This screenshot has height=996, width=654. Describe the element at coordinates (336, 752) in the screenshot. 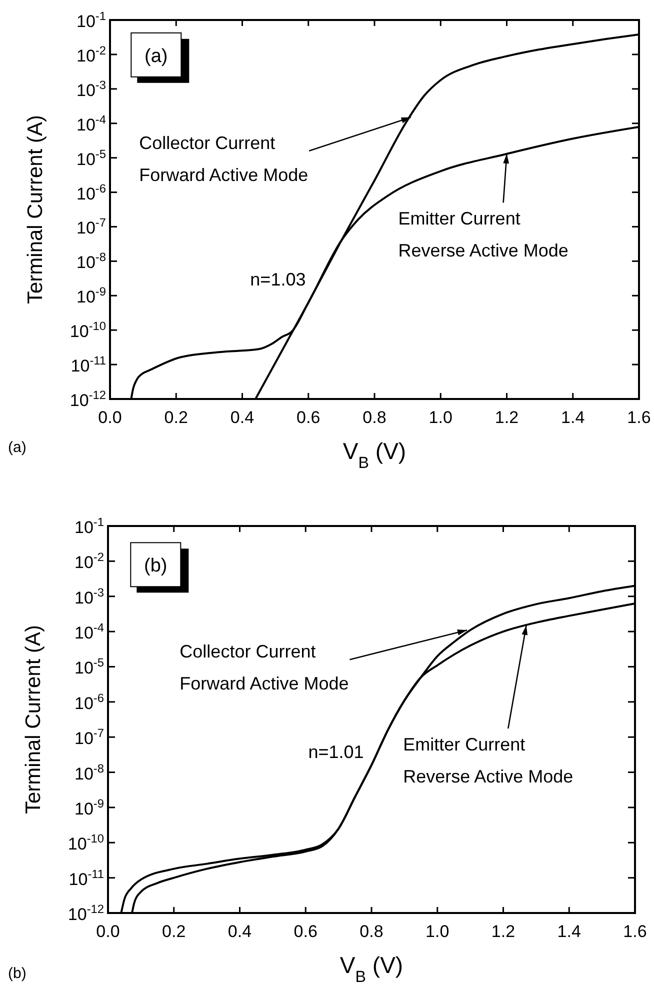

I see `annotation: n=1.01` at that location.